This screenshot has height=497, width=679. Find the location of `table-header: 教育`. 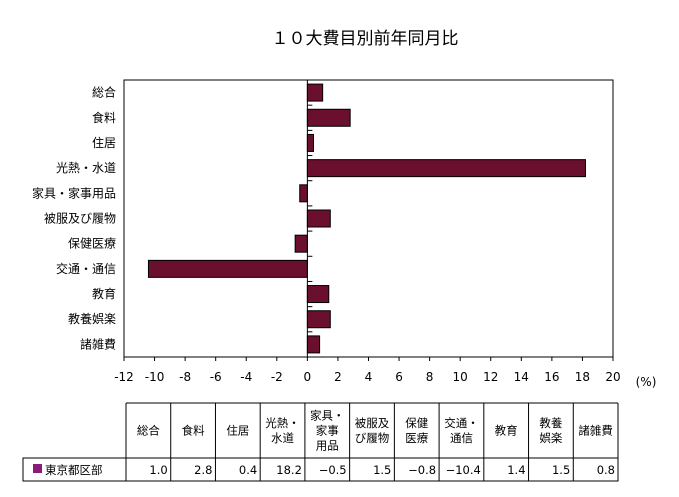

table-header: 教育 is located at coordinates (506, 431).